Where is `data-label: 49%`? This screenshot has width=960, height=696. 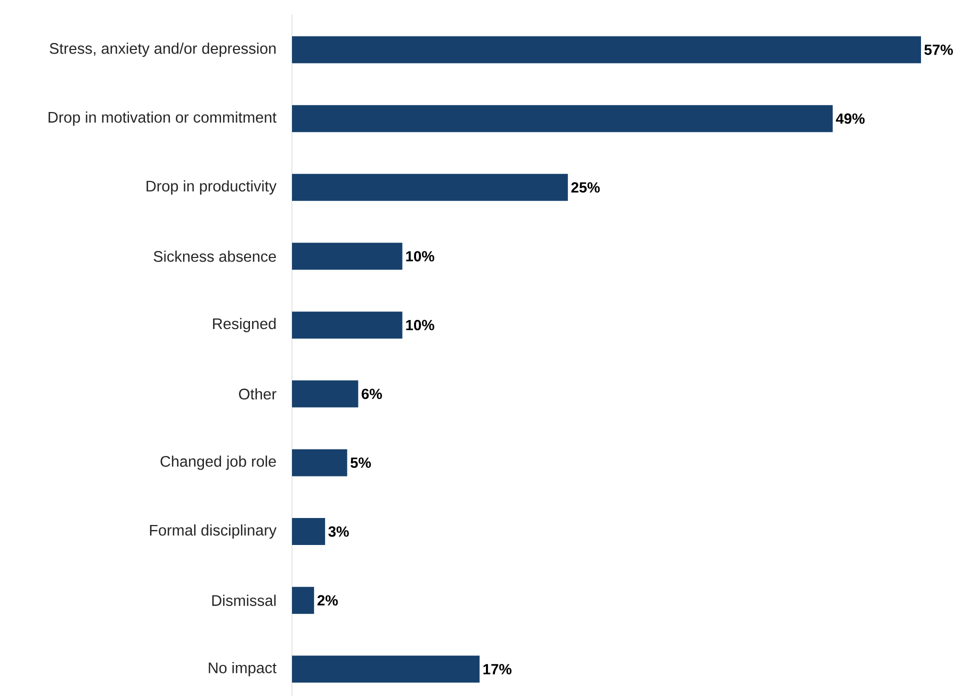
data-label: 49% is located at coordinates (850, 118).